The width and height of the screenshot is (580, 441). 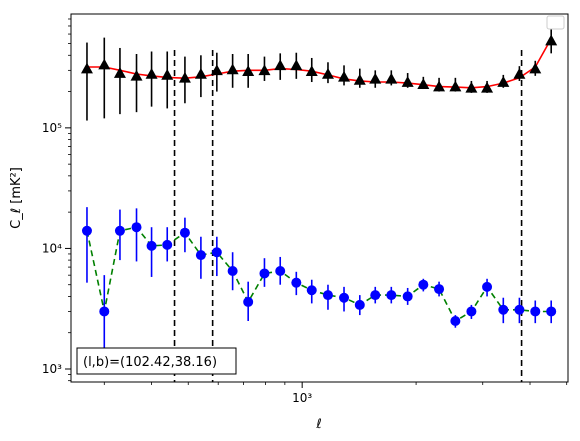 I want to click on y-tick-label: 10³, so click(x=52, y=369).